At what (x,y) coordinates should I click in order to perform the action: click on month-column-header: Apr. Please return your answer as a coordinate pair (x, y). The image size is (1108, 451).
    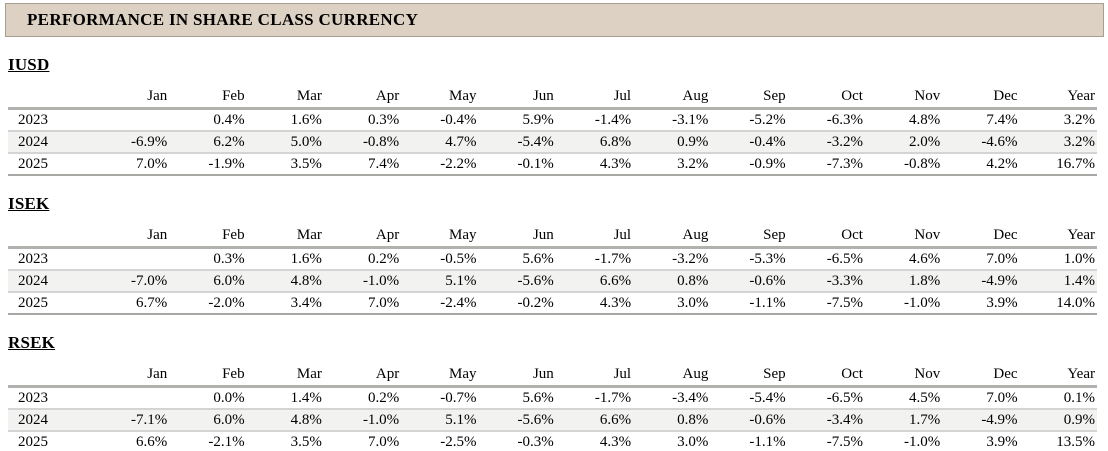
    Looking at the image, I should click on (362, 99).